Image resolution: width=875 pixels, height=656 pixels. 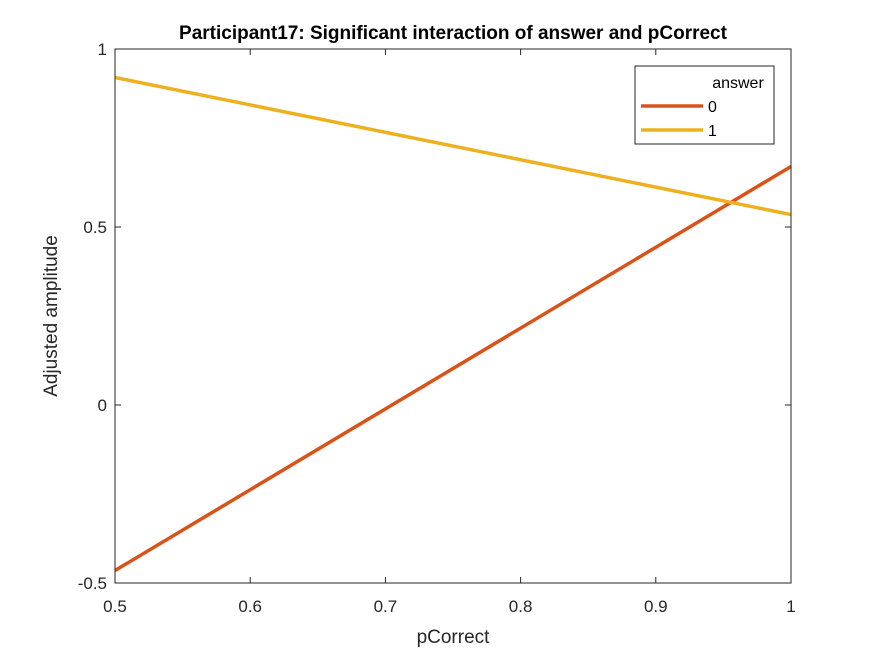 I want to click on legend: answer 01, so click(x=704, y=105).